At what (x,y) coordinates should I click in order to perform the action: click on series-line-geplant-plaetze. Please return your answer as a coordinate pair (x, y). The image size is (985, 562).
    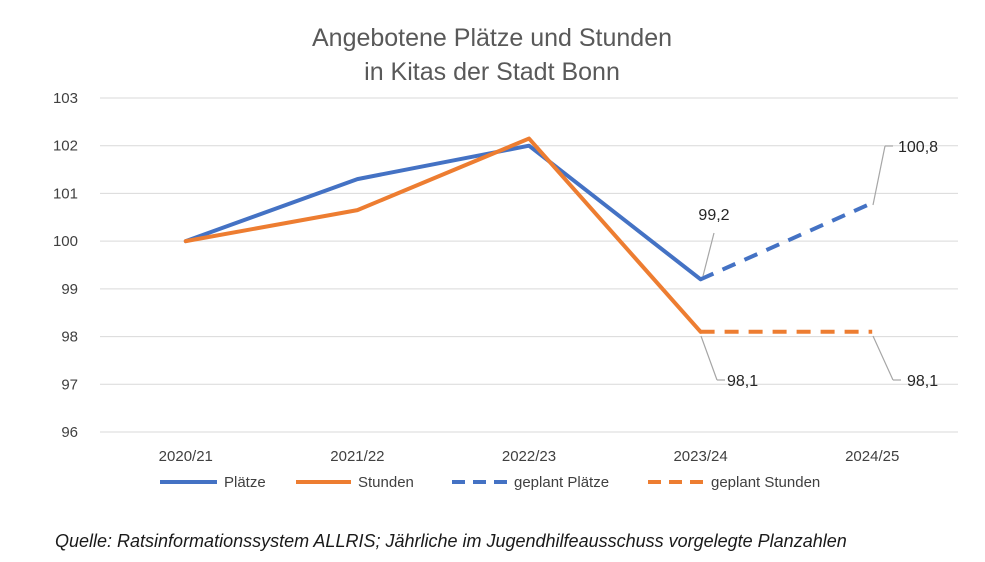
    Looking at the image, I should click on (786, 241).